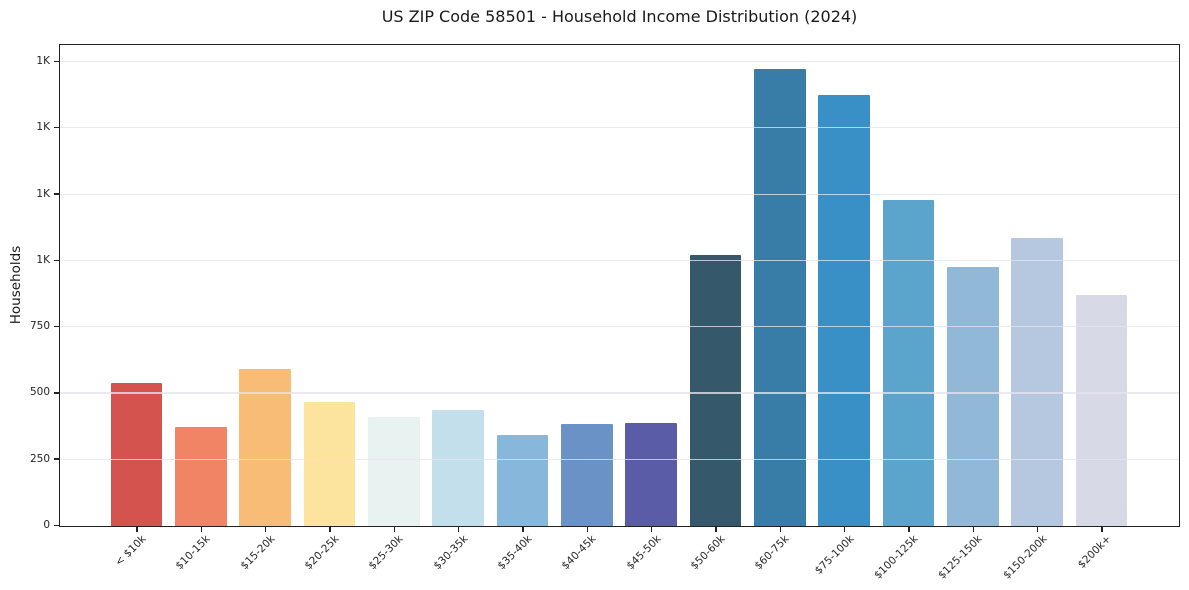  What do you see at coordinates (1094, 552) in the screenshot?
I see `x-tick-label: $200k+` at bounding box center [1094, 552].